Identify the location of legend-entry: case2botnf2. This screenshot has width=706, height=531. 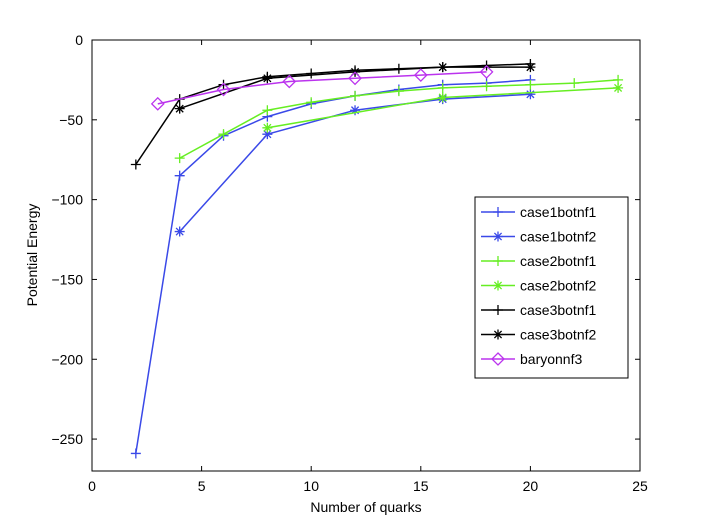
(538, 286).